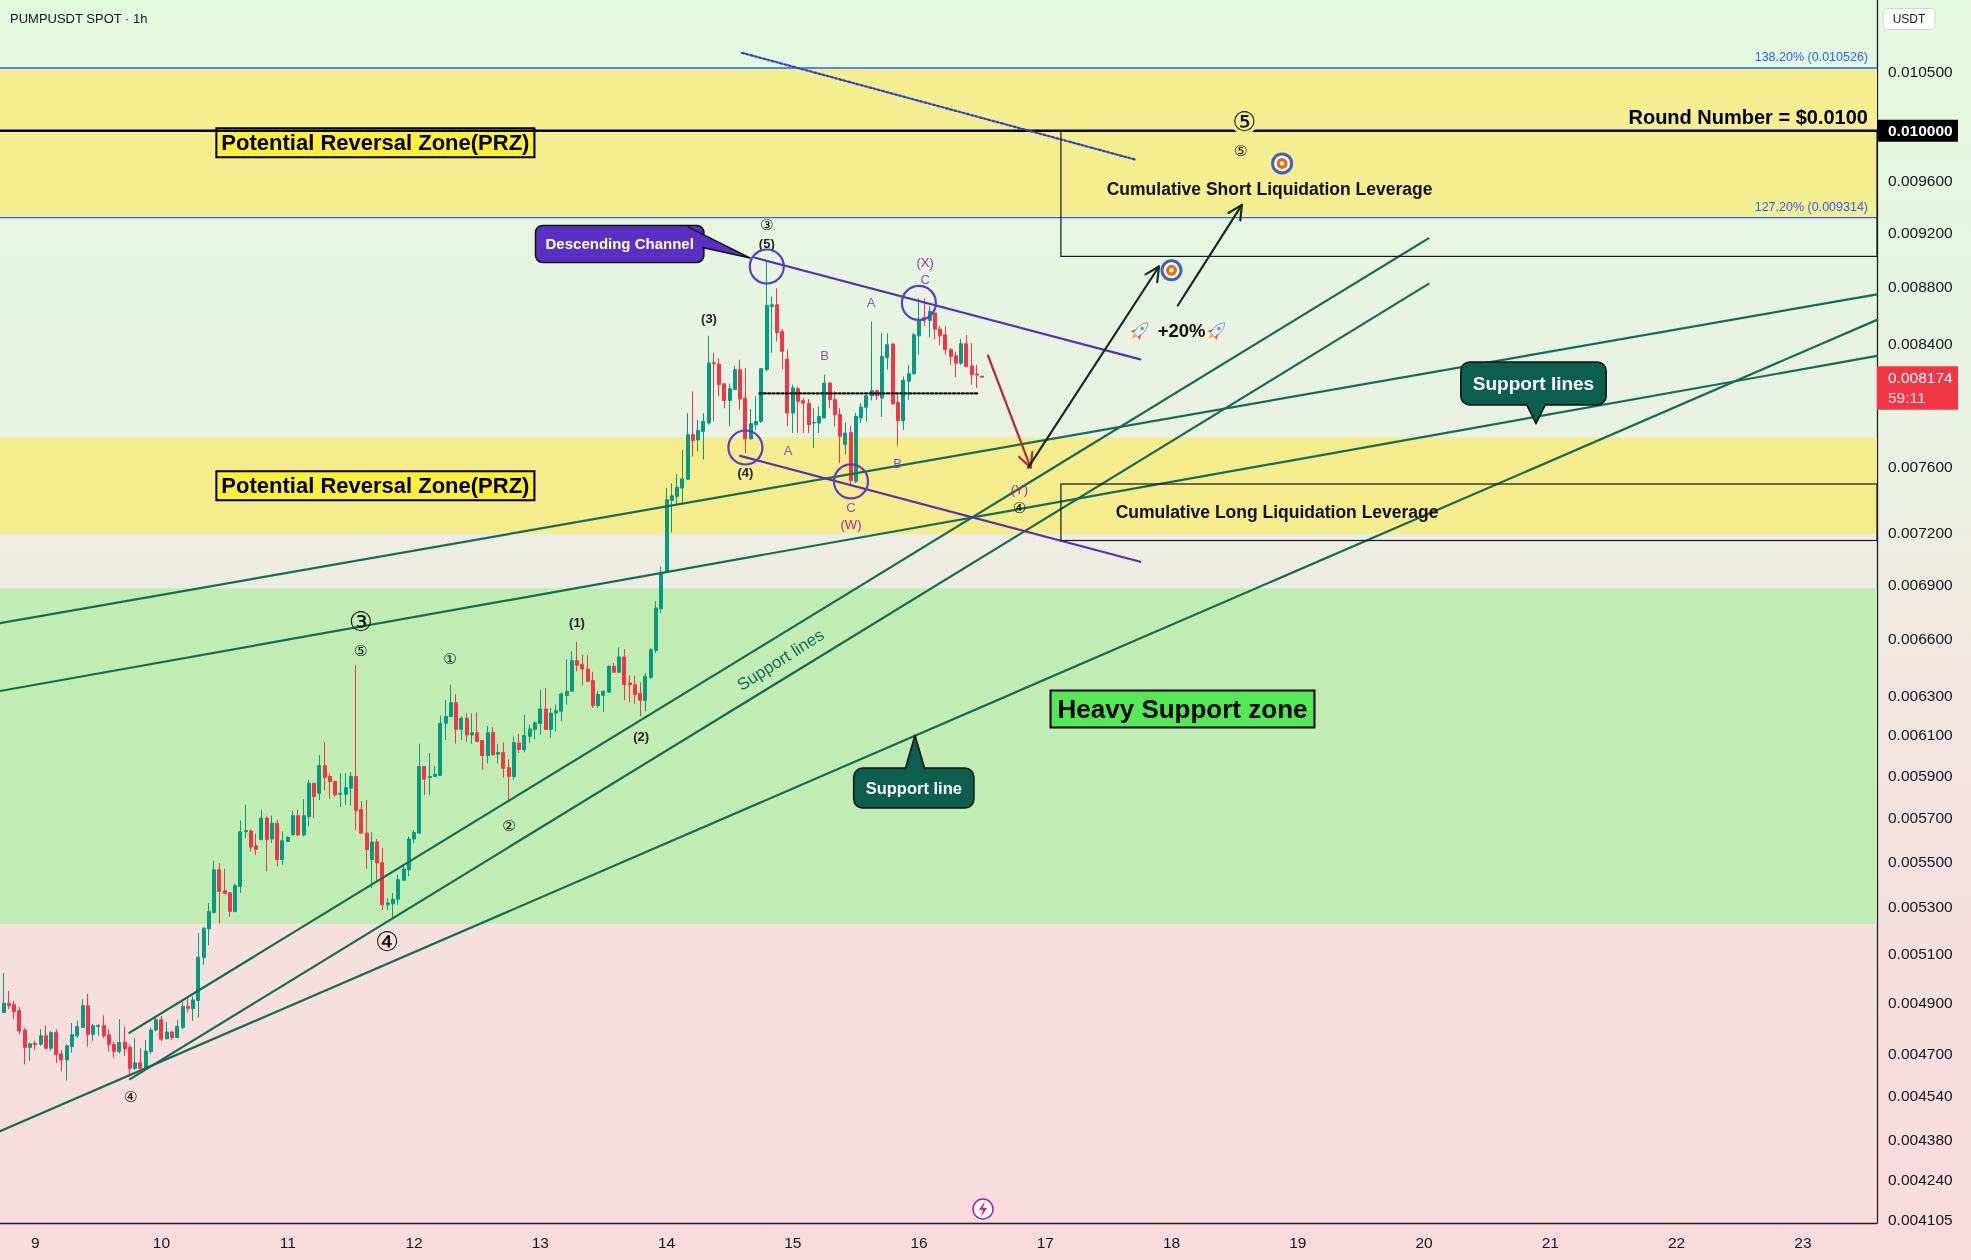 Image resolution: width=1971 pixels, height=1260 pixels. What do you see at coordinates (767, 225) in the screenshot?
I see `annotation: ③` at bounding box center [767, 225].